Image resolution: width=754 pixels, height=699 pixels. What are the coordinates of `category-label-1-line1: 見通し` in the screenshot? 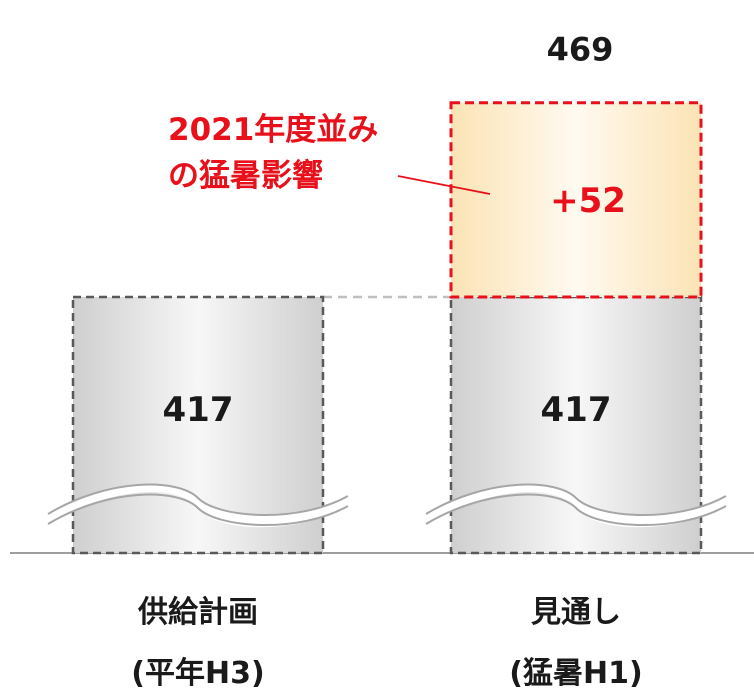 It's located at (576, 612).